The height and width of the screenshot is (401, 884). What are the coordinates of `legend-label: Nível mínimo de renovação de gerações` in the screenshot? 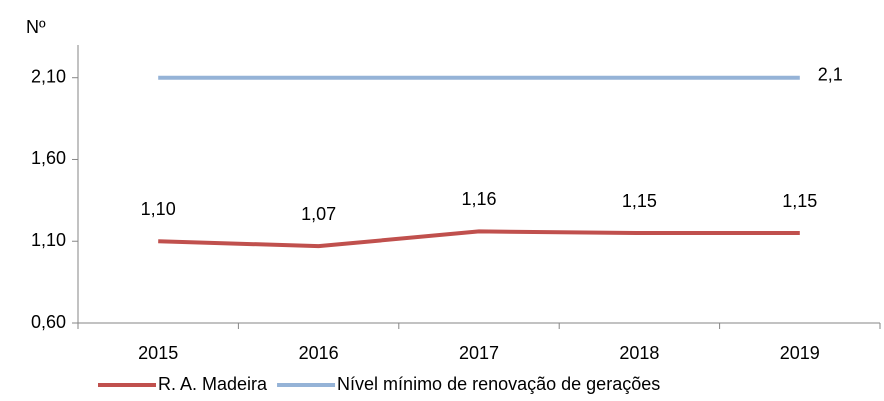 It's located at (498, 384).